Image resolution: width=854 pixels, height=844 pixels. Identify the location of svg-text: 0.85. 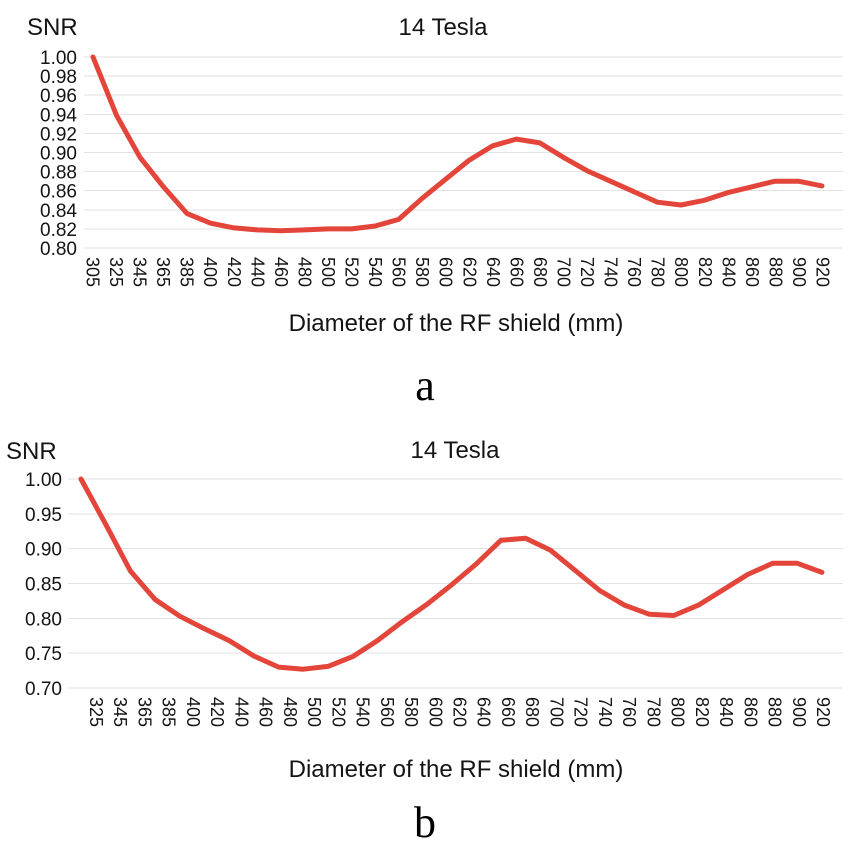
(43, 585).